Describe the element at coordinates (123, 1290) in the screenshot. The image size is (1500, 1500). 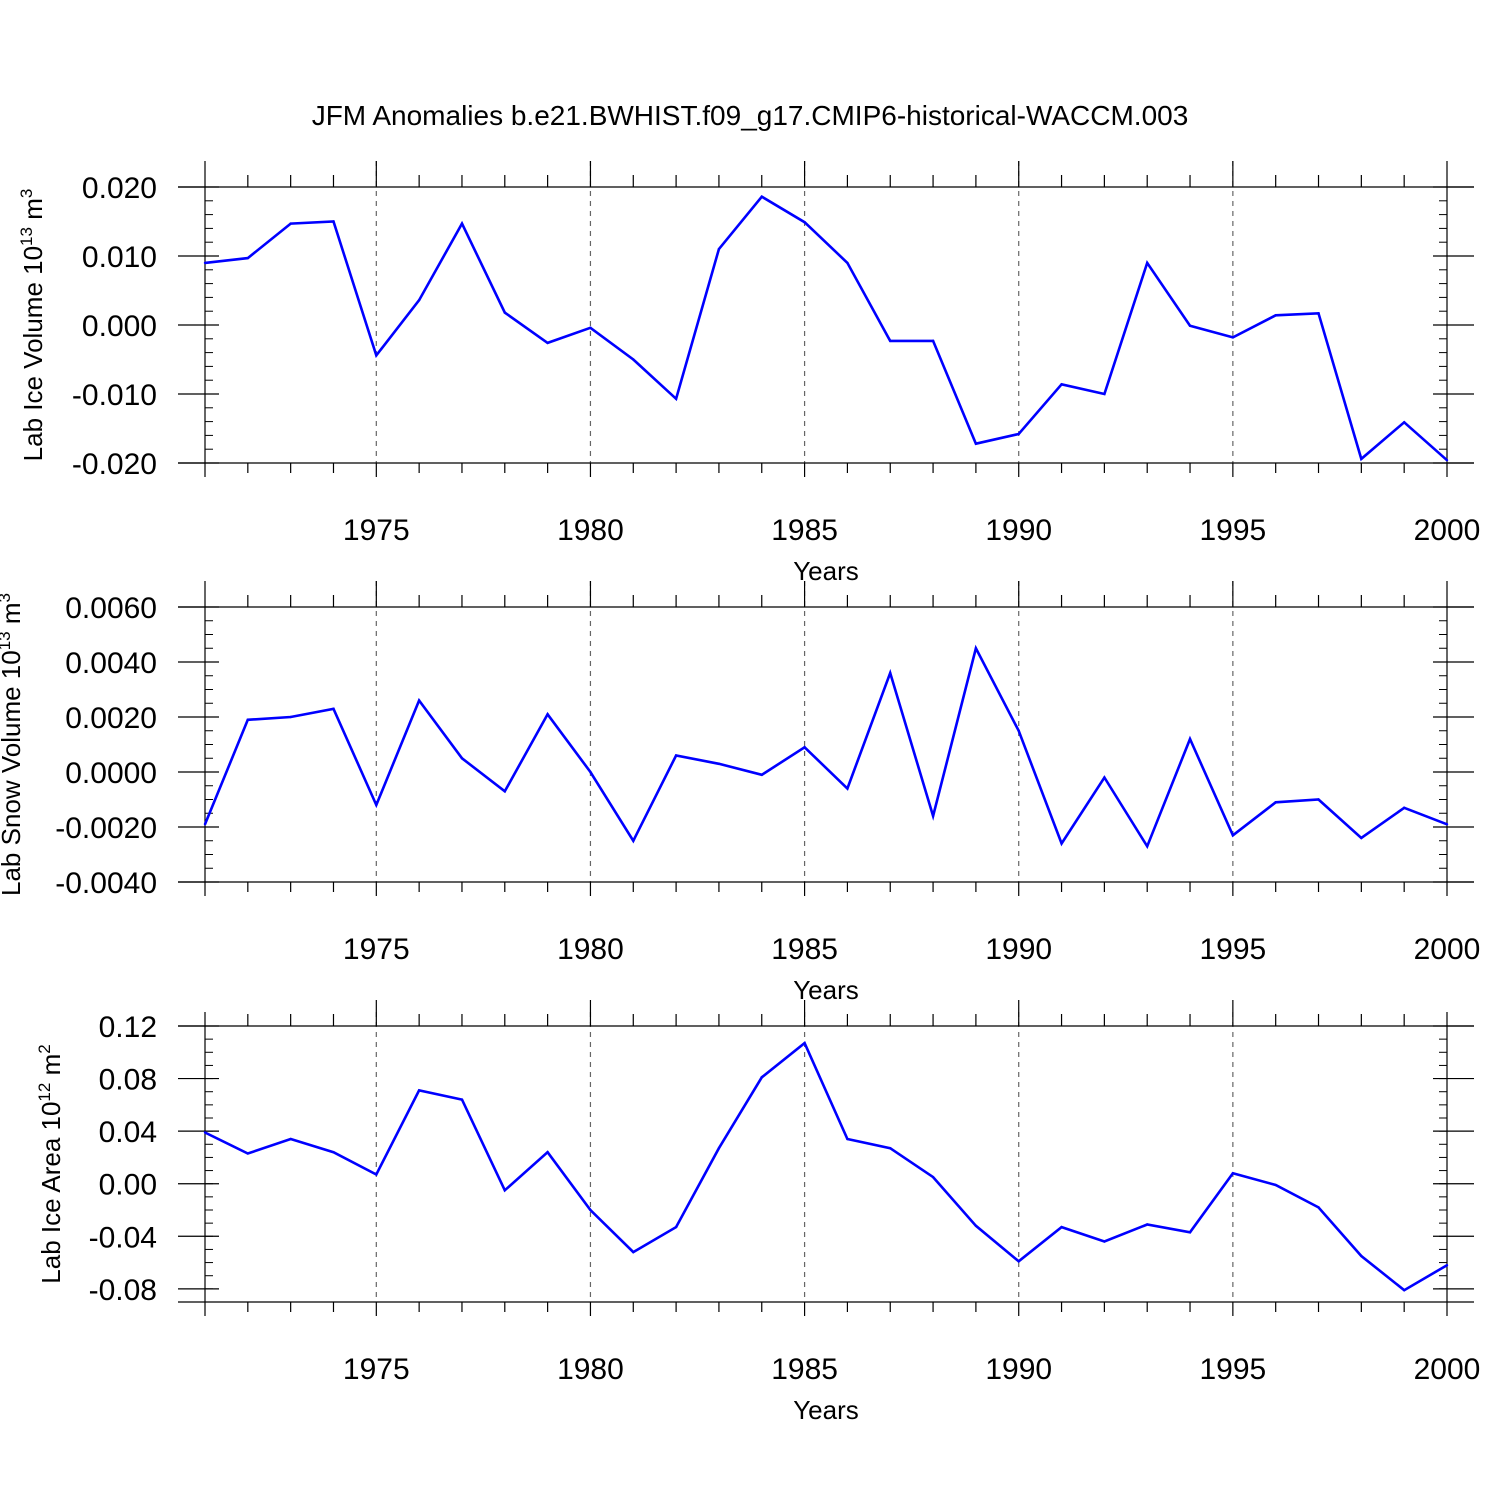
I see `y-tick-label: -0.08` at that location.